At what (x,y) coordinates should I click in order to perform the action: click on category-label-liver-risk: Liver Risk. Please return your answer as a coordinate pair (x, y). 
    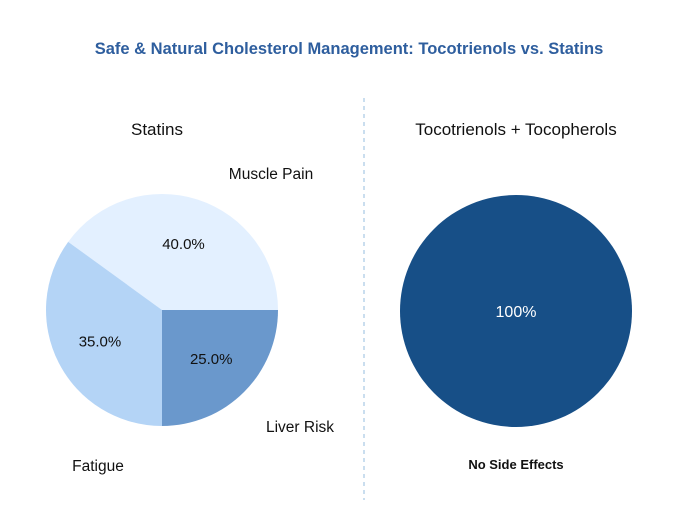
    Looking at the image, I should click on (300, 427).